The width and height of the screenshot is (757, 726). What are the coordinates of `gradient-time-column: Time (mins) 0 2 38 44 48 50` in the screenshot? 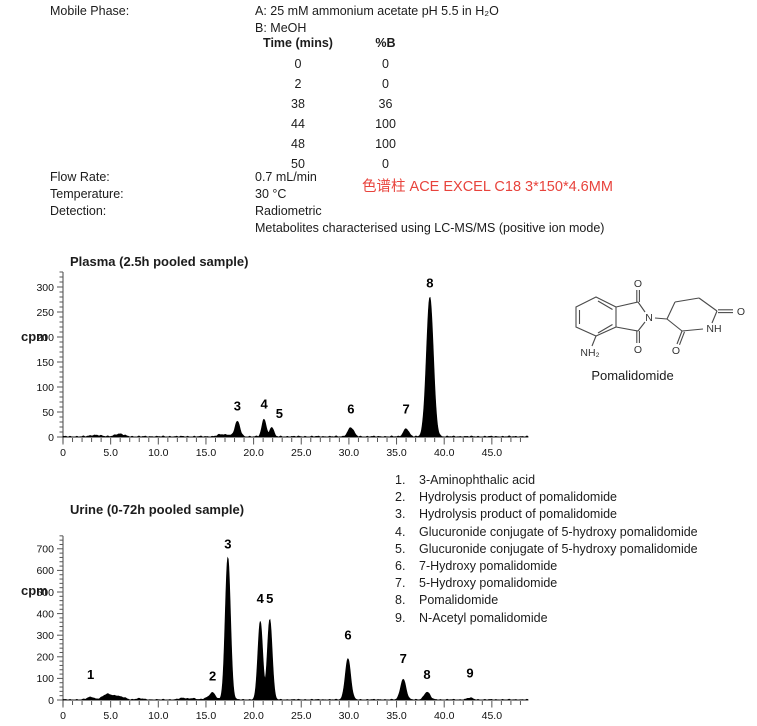 It's located at (298, 103).